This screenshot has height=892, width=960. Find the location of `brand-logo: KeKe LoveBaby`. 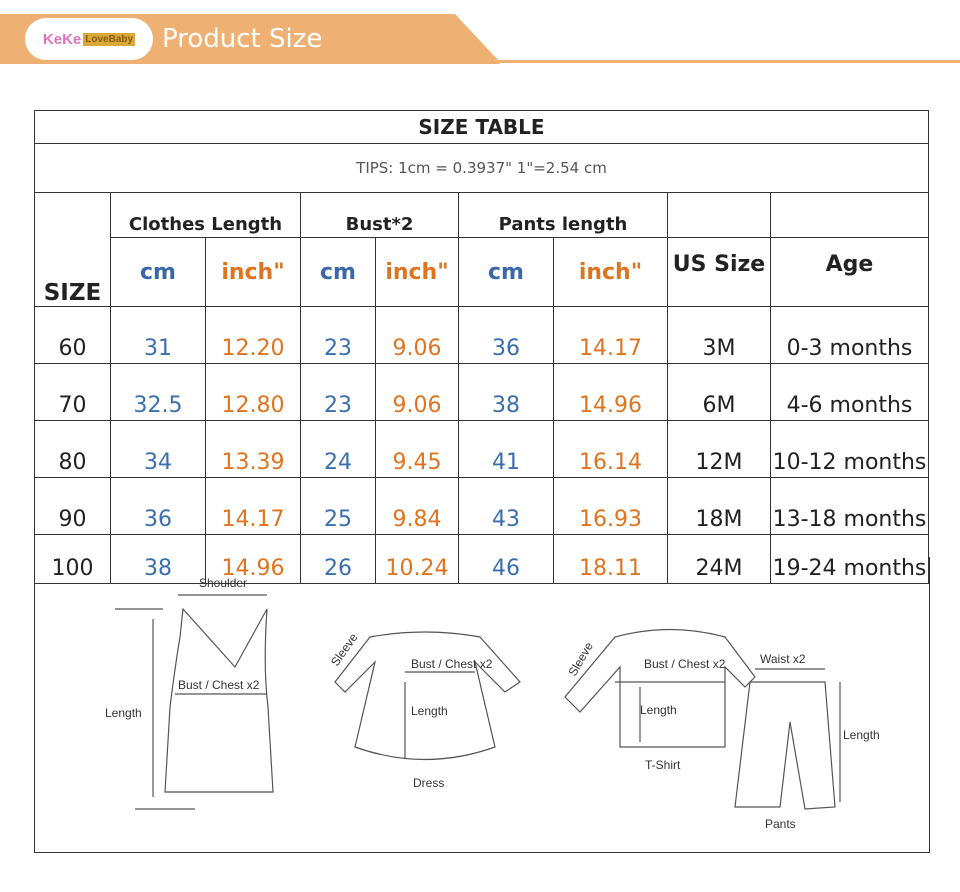

brand-logo: KeKe LoveBaby is located at coordinates (89, 39).